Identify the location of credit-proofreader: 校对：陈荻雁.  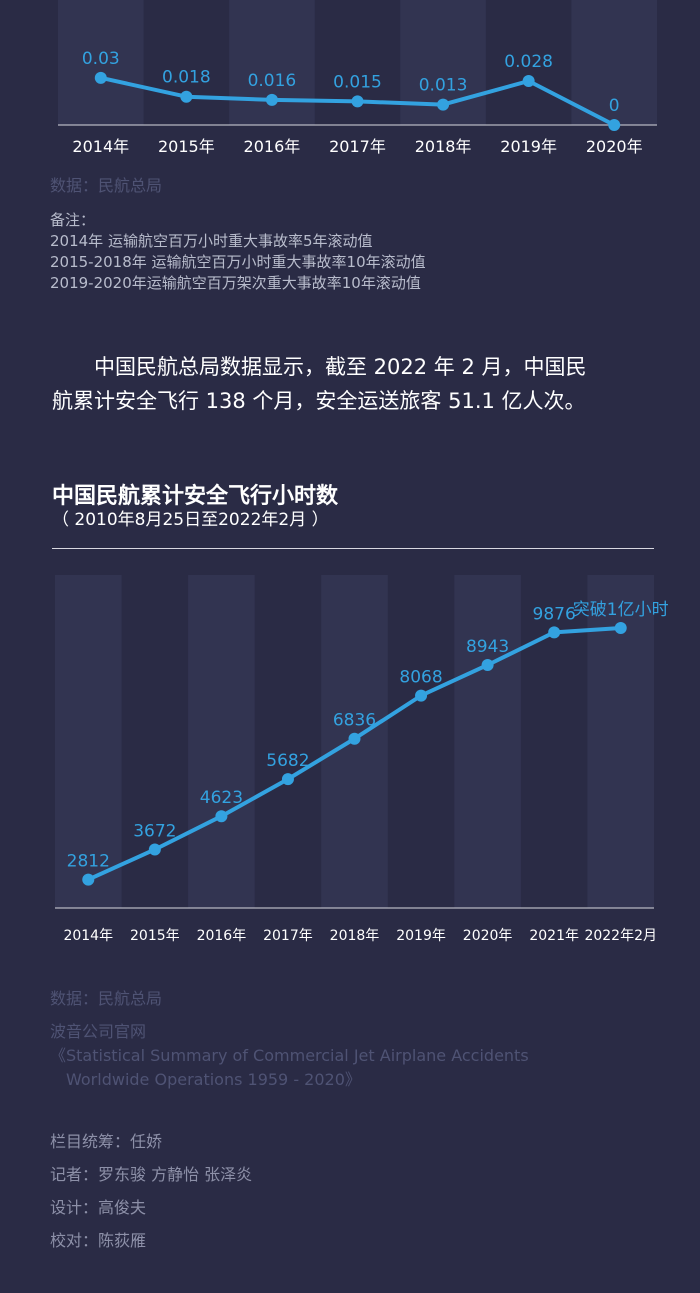
(98, 1240).